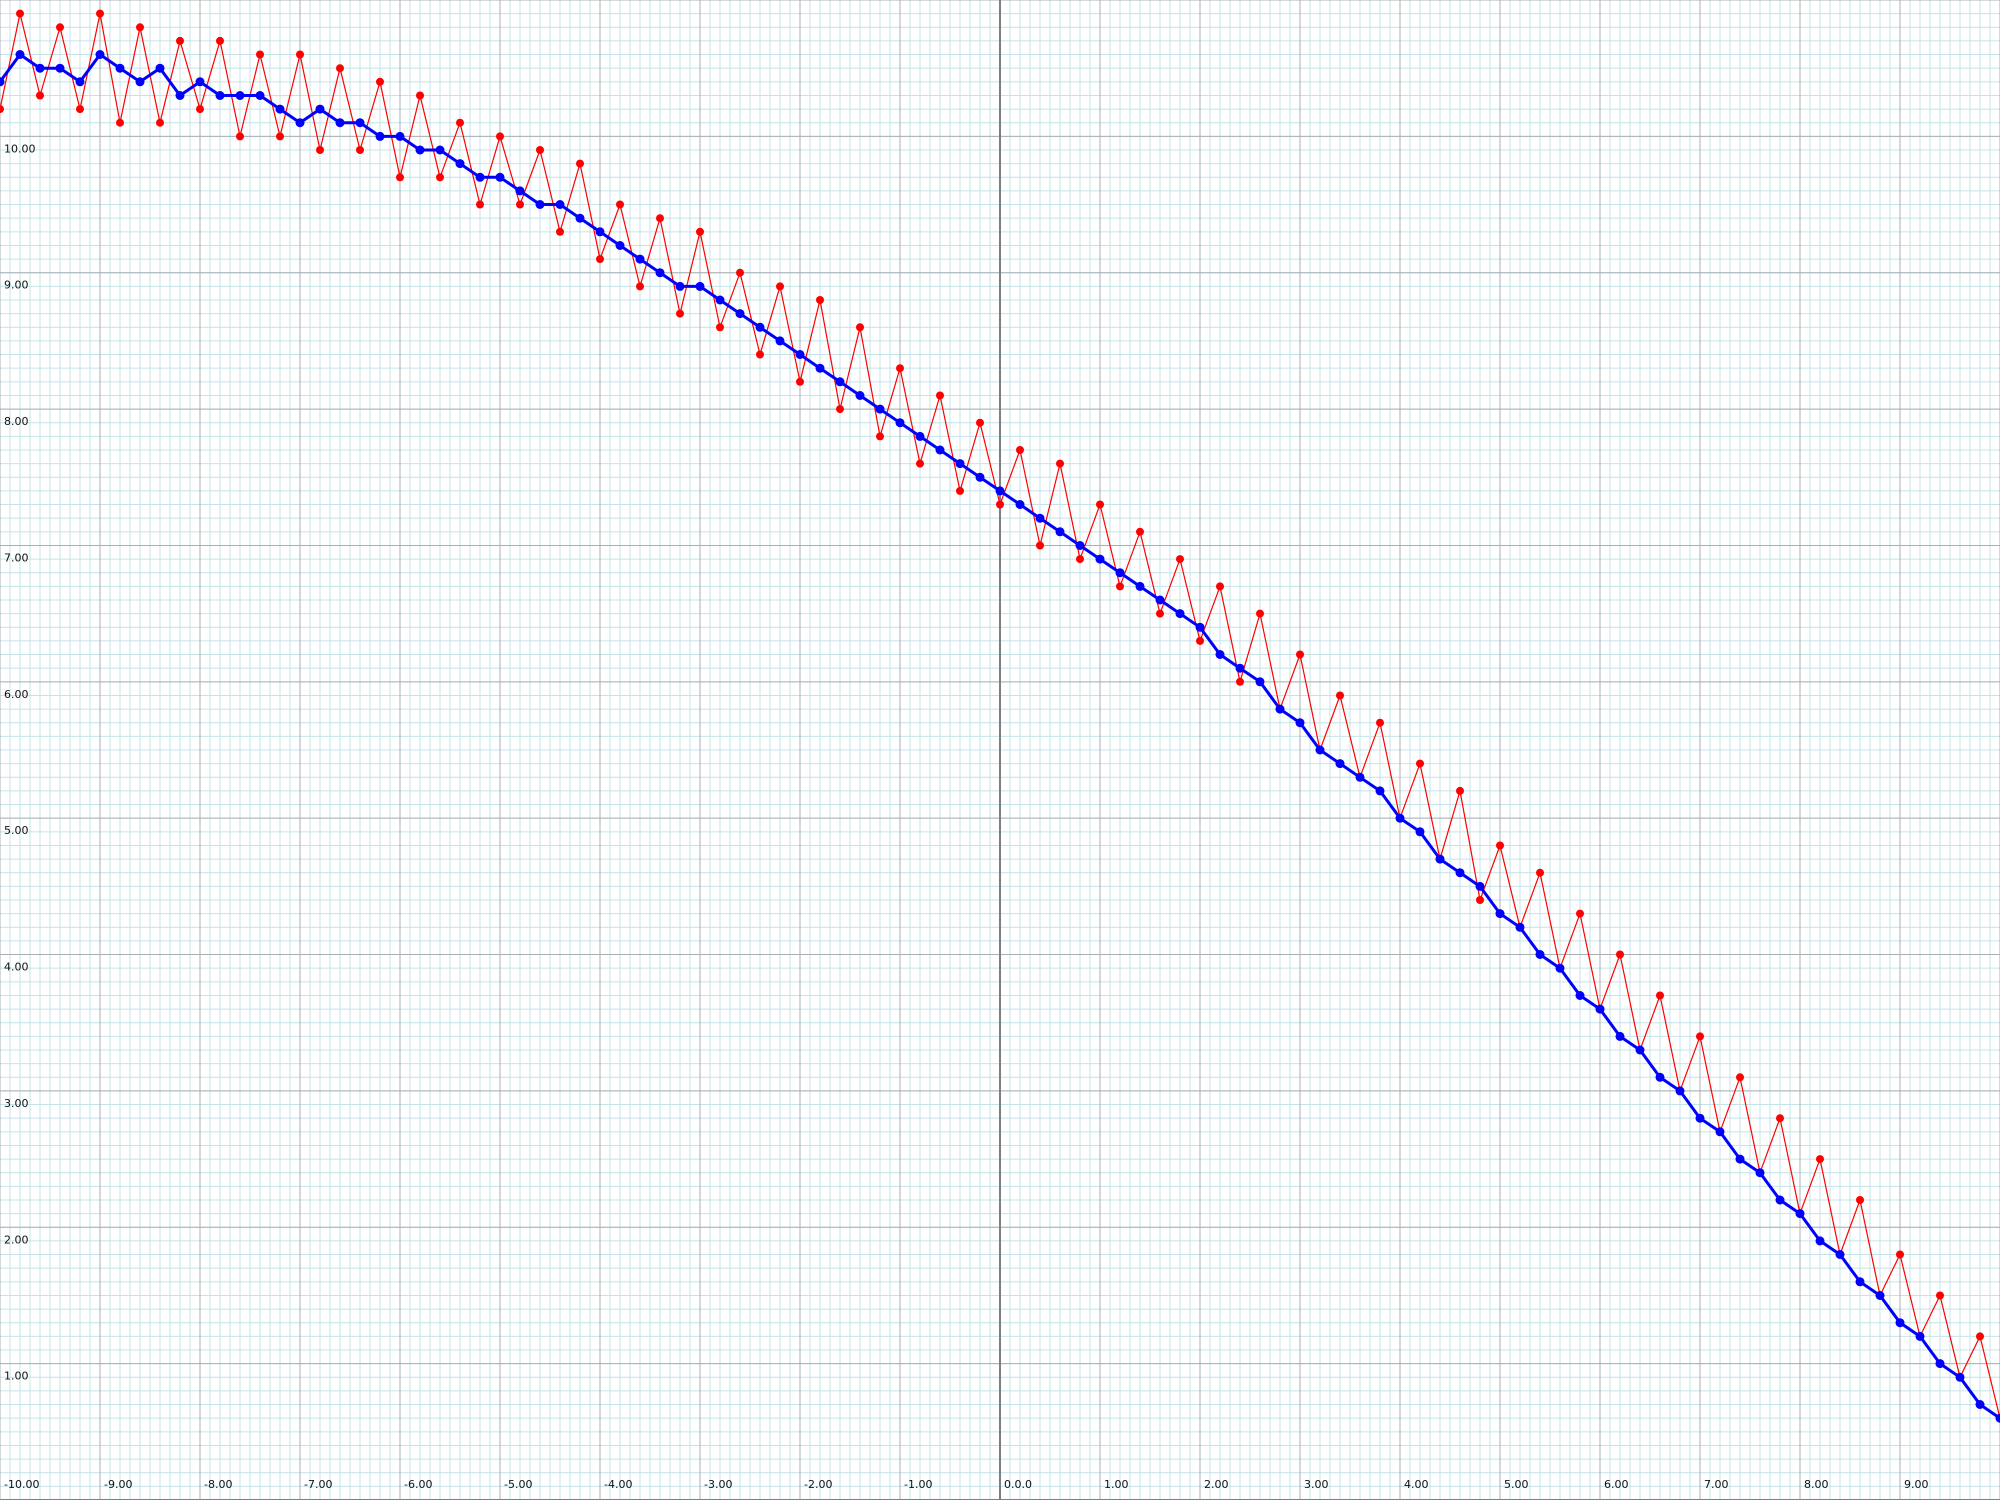 This screenshot has width=2000, height=1500. What do you see at coordinates (1116, 1484) in the screenshot?
I see `x-tick-label: 1.00` at bounding box center [1116, 1484].